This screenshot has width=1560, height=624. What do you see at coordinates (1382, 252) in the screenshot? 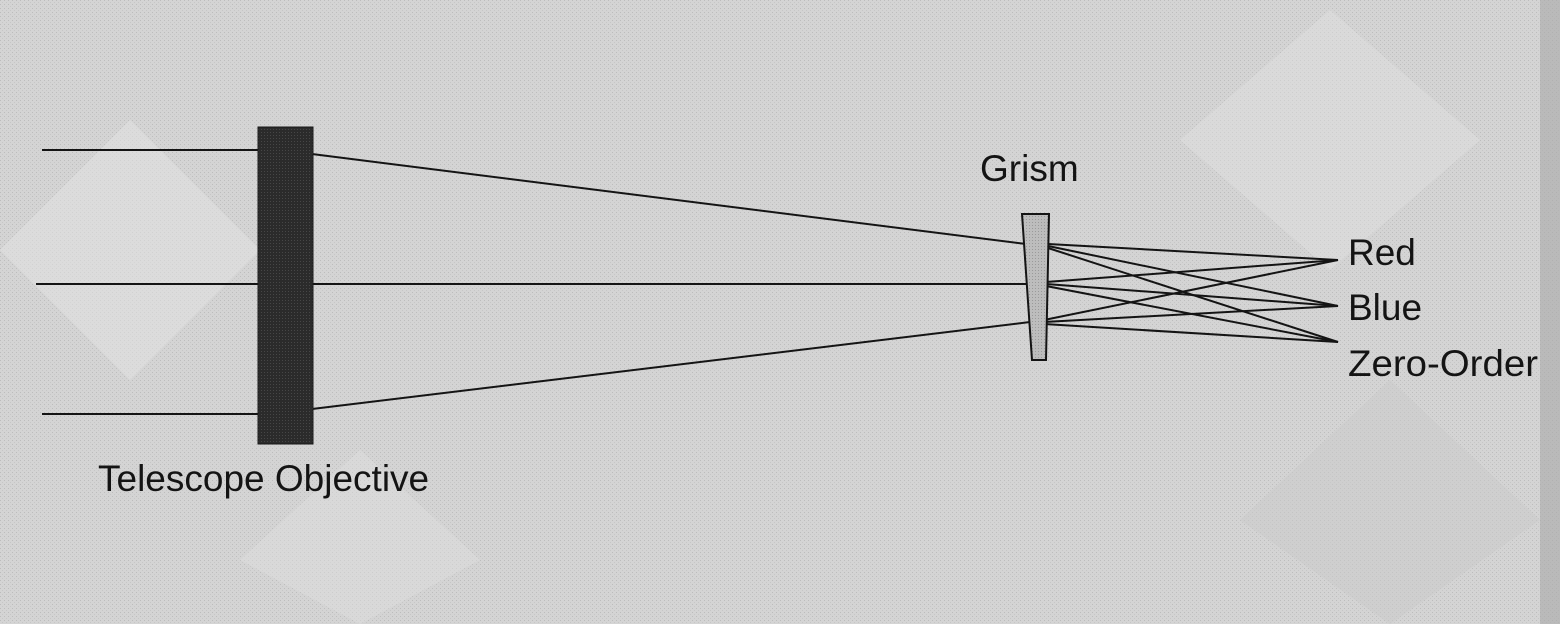
I see `red-label: Red` at bounding box center [1382, 252].